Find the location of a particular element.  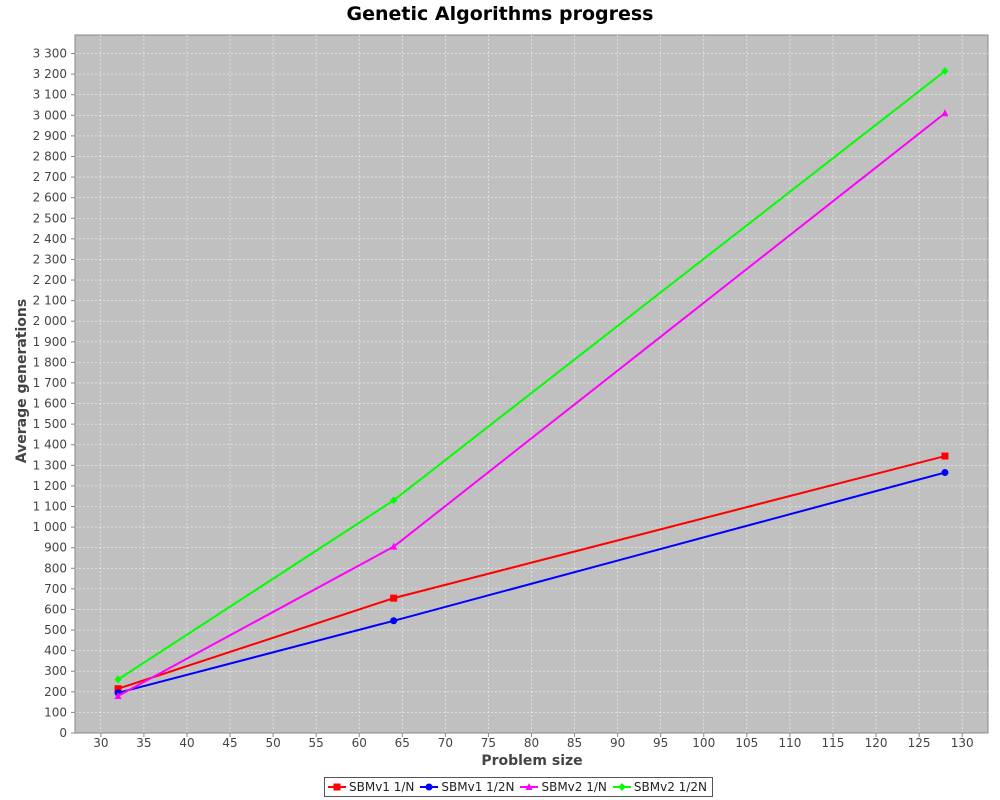

y-tick-label: 2 200 is located at coordinates (50, 280).